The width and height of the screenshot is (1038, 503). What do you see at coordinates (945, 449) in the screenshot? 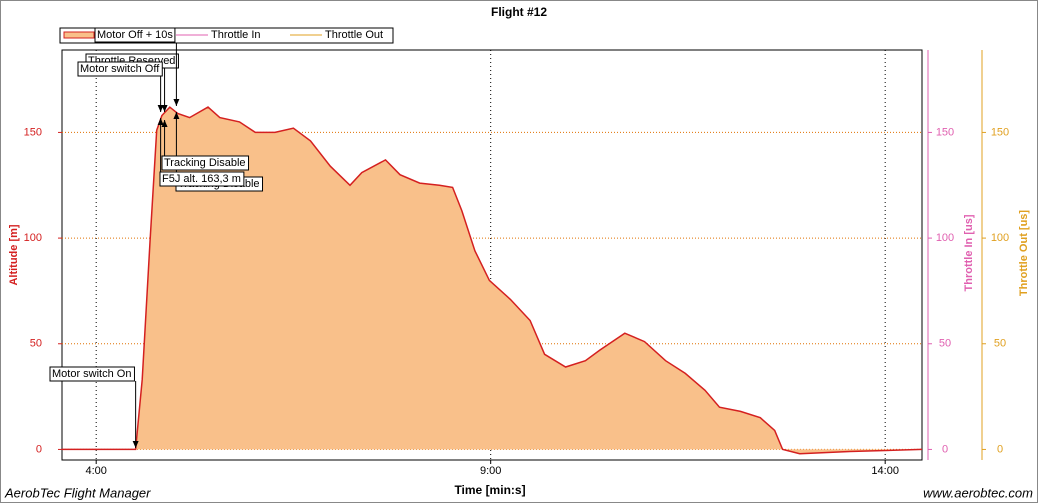
I see `y2-tick-label: 0` at bounding box center [945, 449].